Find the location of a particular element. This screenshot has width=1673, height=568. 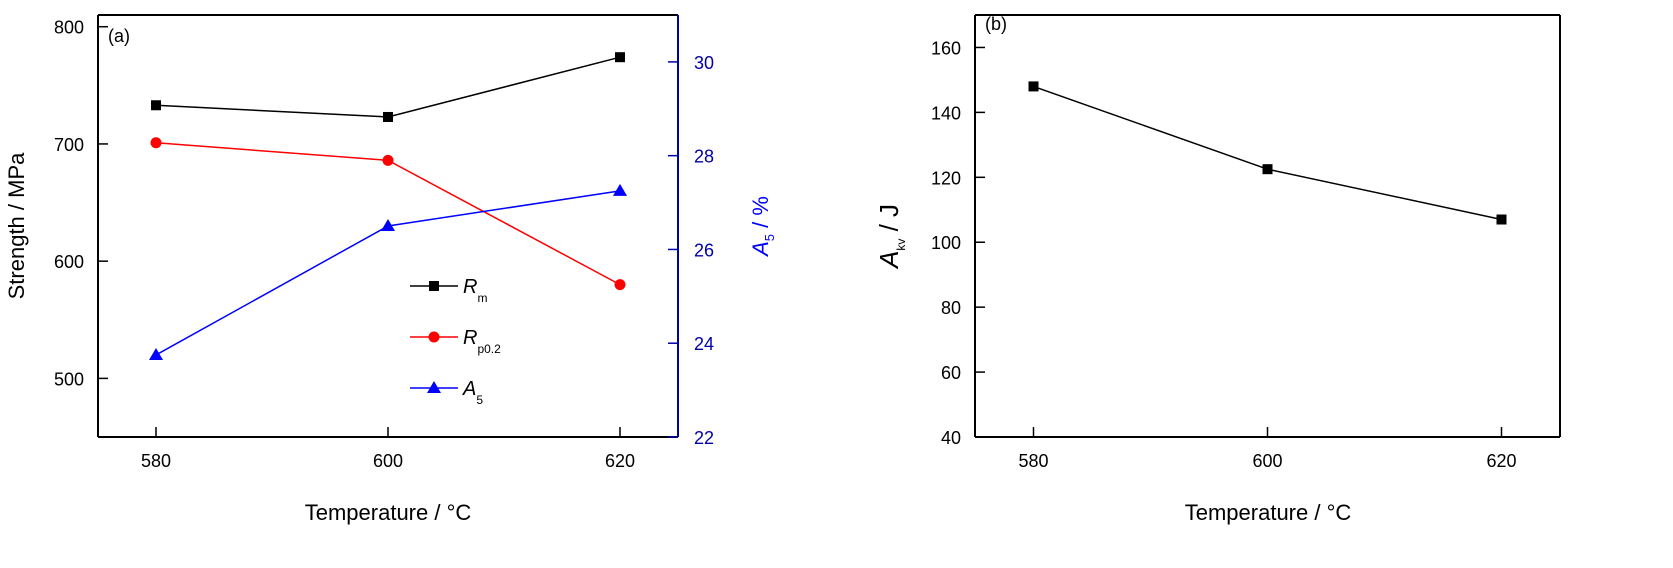

legend-label-sub: 5 is located at coordinates (479, 400).